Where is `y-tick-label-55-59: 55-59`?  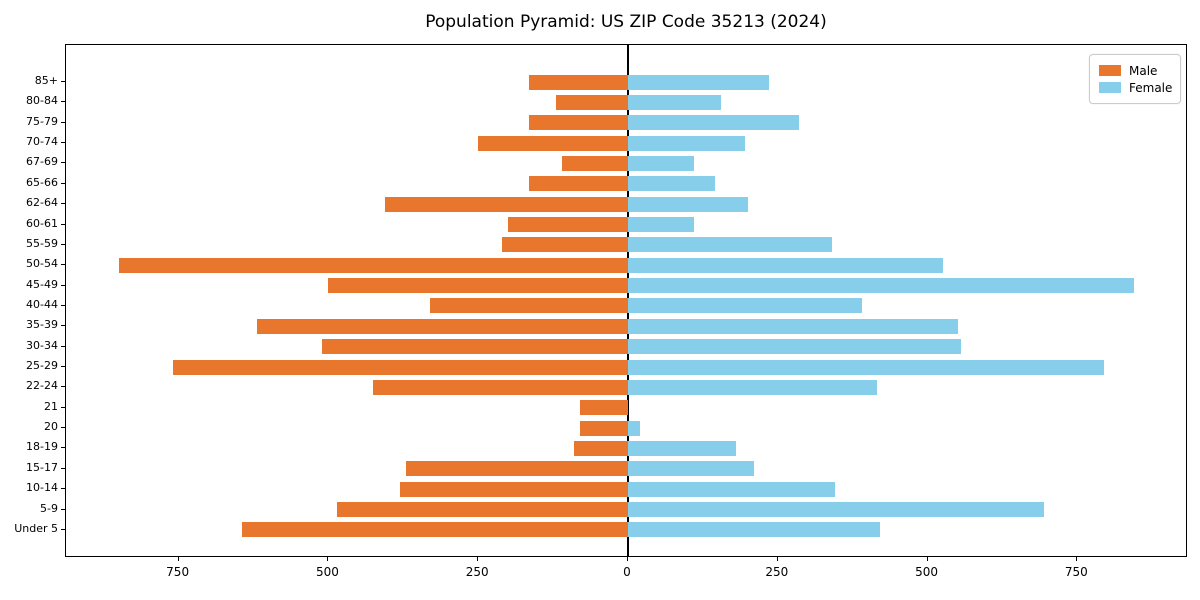
y-tick-label-55-59: 55-59 is located at coordinates (42, 243).